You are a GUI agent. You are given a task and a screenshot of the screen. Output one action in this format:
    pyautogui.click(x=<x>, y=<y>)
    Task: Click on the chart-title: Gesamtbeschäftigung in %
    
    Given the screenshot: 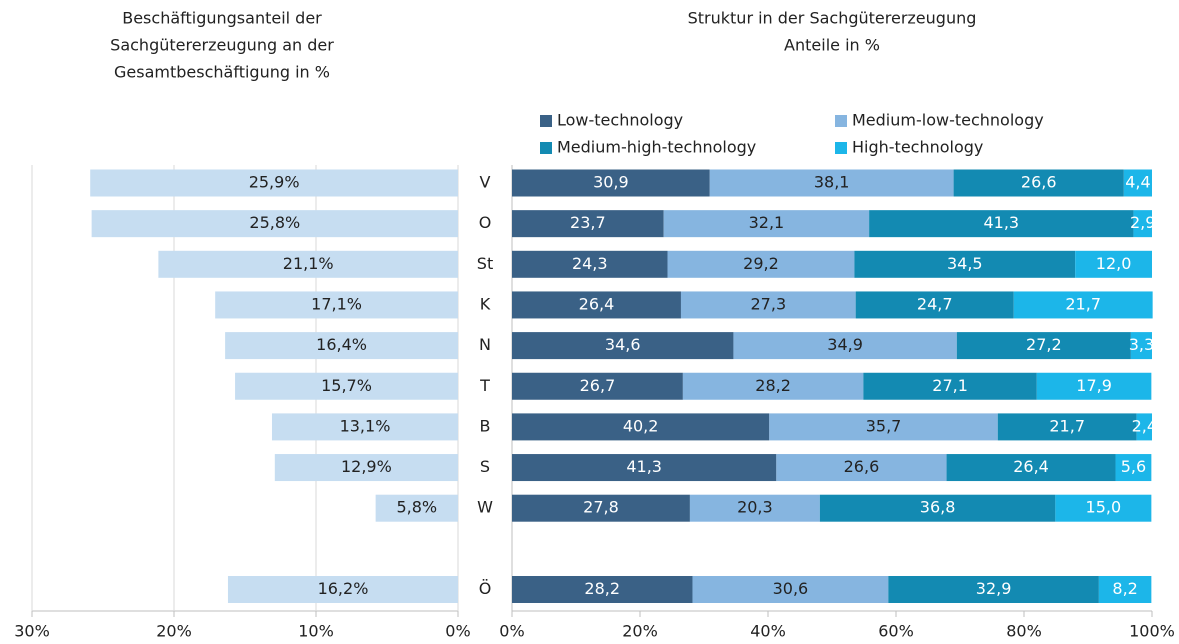 What is the action you would take?
    pyautogui.click(x=222, y=72)
    